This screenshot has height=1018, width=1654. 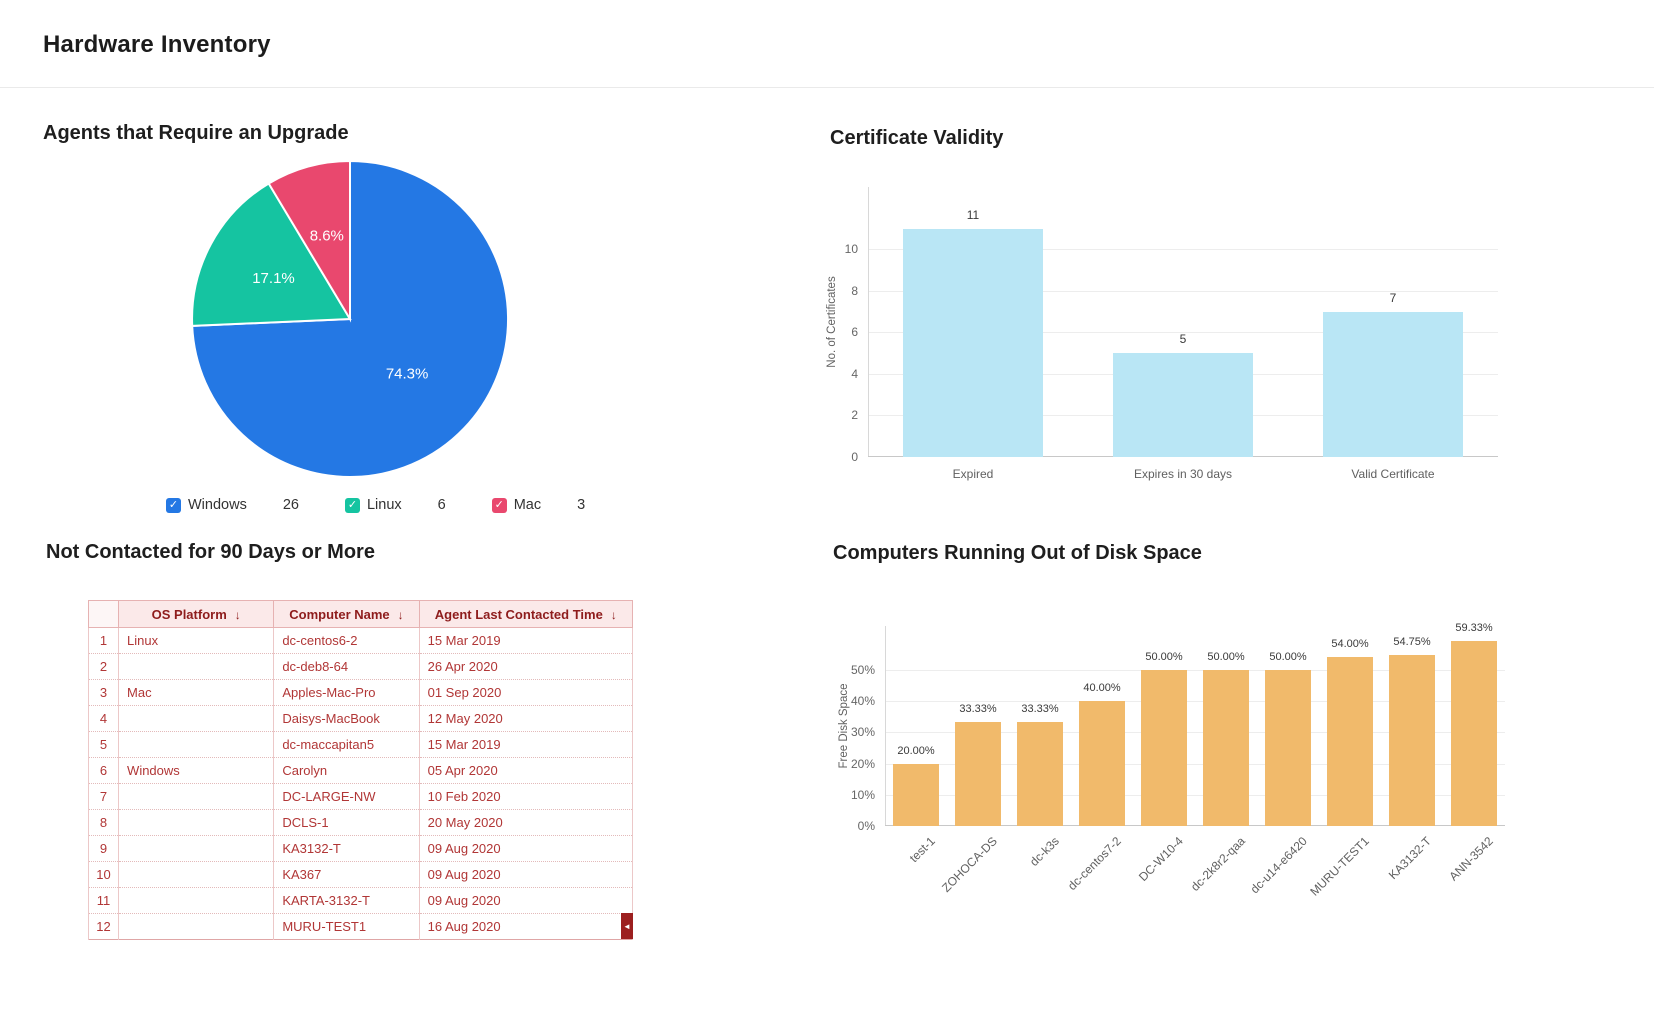 What do you see at coordinates (196, 640) in the screenshot?
I see `os-platform-cell: Linux` at bounding box center [196, 640].